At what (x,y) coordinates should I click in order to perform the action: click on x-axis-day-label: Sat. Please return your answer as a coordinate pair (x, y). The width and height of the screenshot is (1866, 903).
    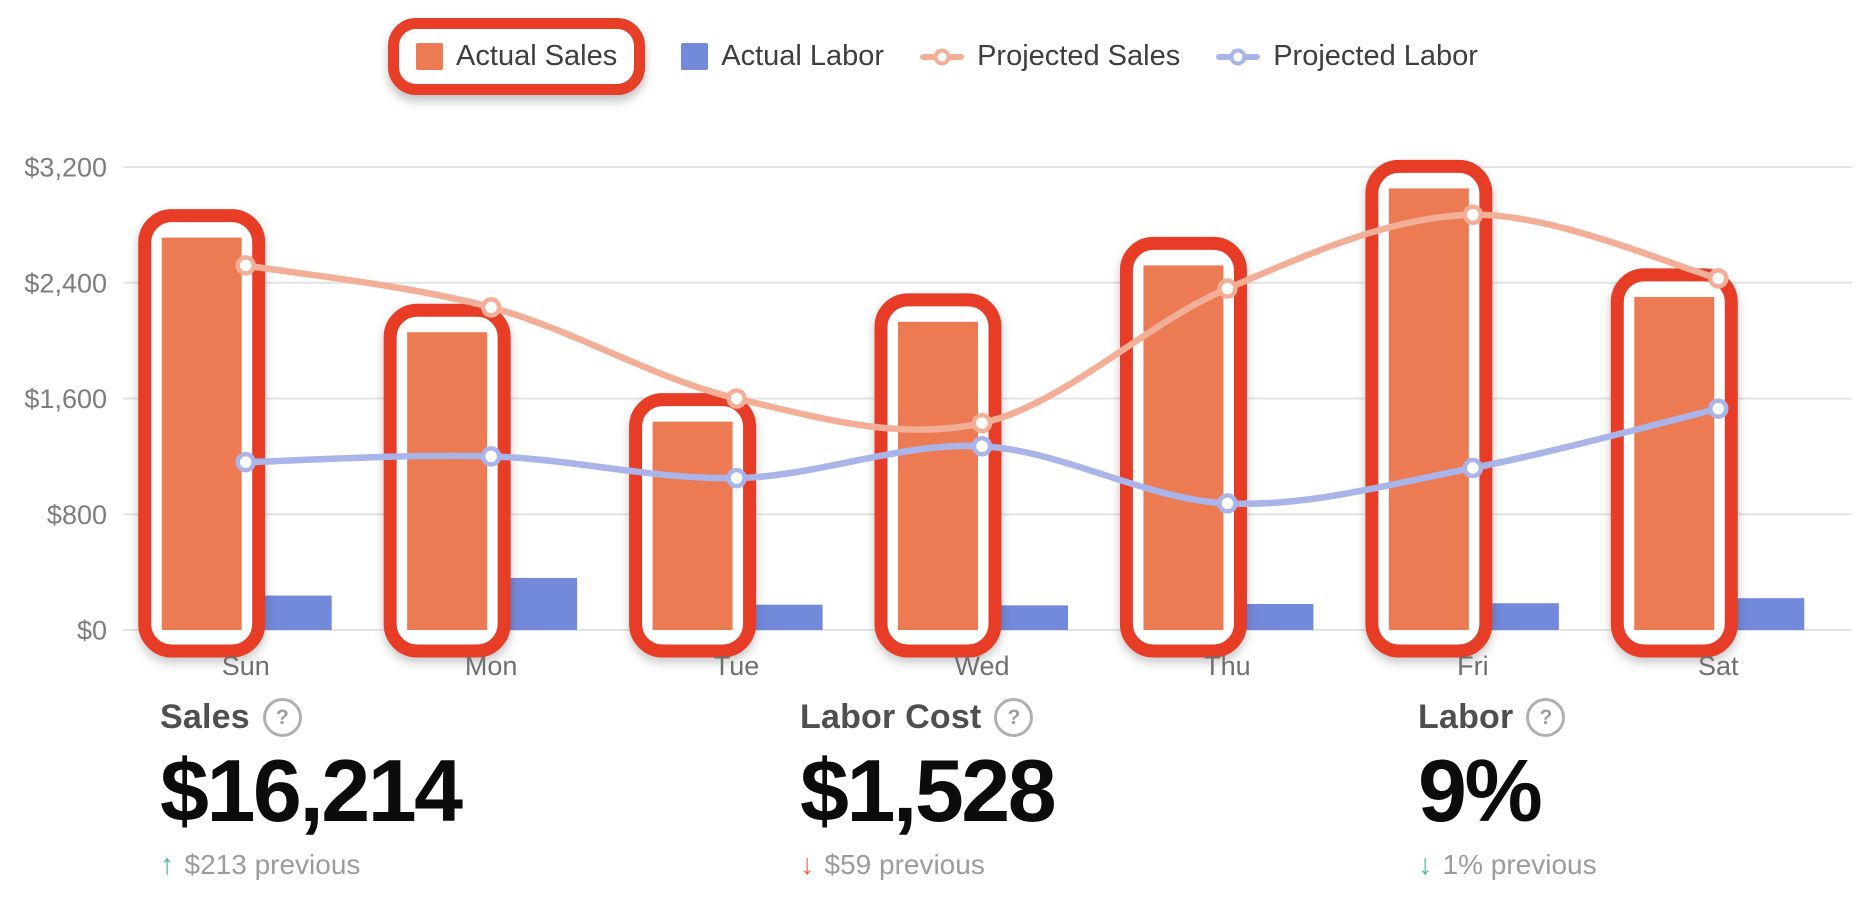
    Looking at the image, I should click on (1718, 666).